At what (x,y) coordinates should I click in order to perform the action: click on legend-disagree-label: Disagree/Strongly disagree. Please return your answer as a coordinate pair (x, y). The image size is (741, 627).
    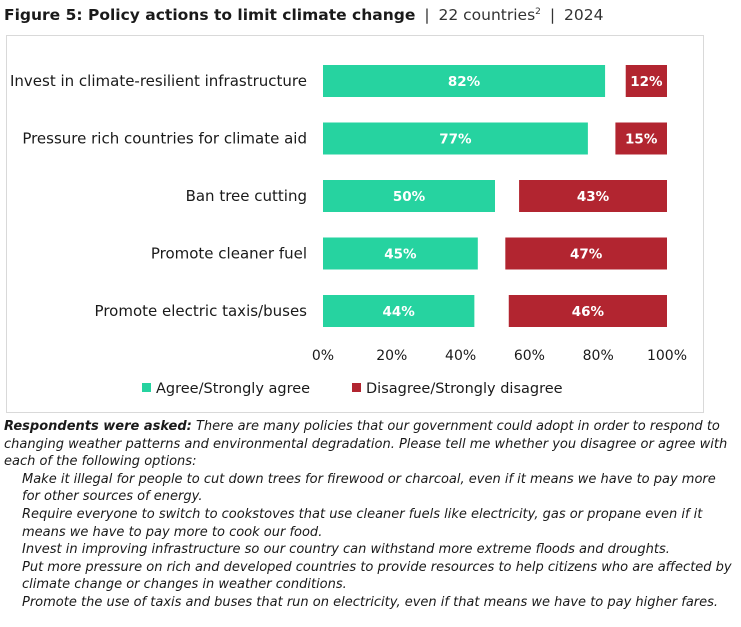
    Looking at the image, I should click on (464, 389).